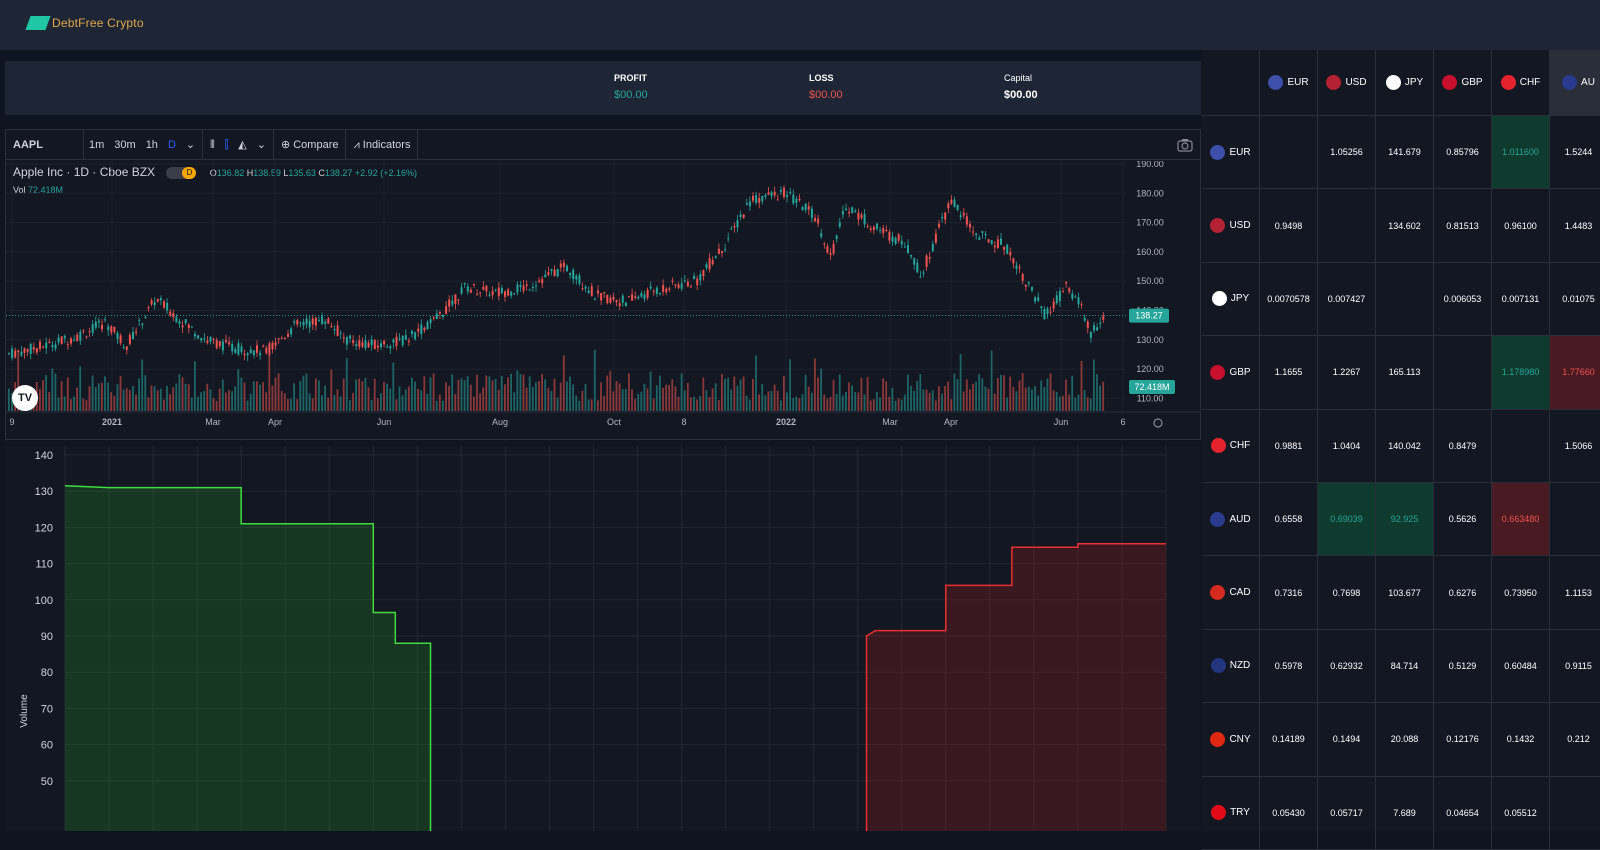 The width and height of the screenshot is (1600, 850). I want to click on compare-button: ⊕ Compare, so click(310, 145).